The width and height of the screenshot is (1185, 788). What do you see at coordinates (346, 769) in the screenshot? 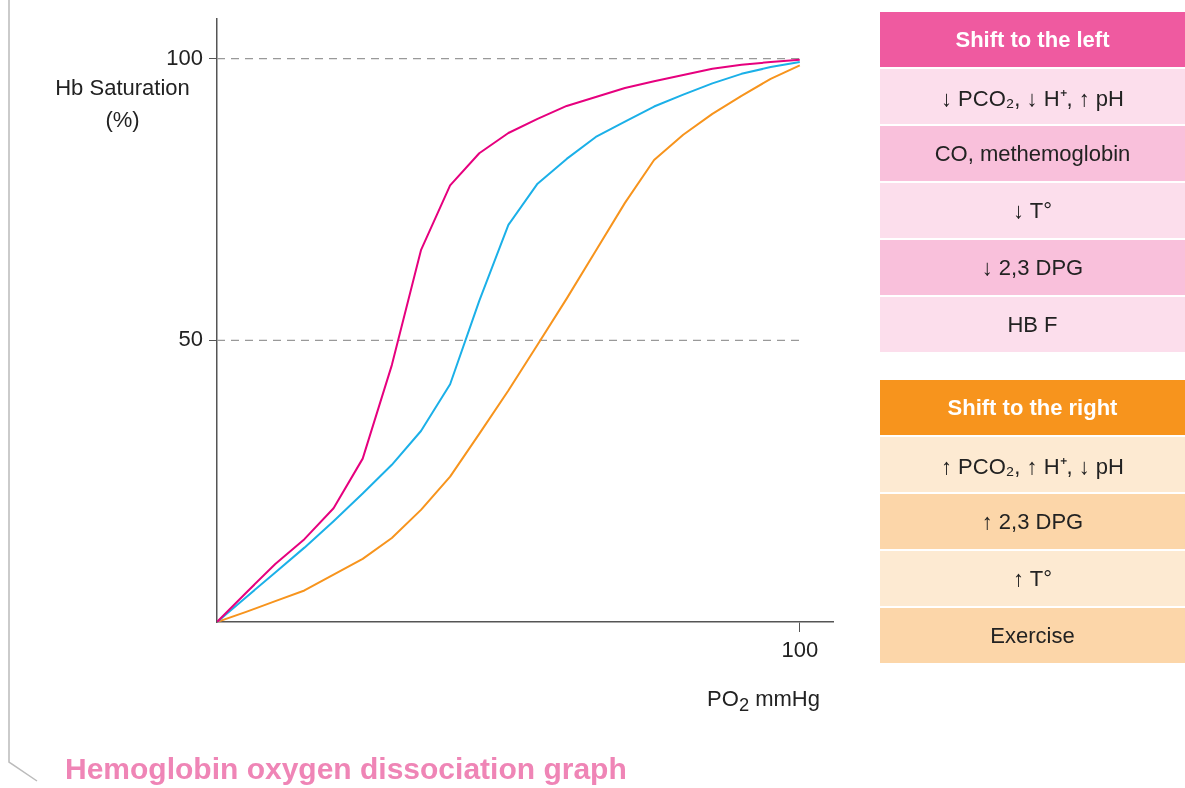
I see `text: Hemoglobin oxygen dissociation graph` at bounding box center [346, 769].